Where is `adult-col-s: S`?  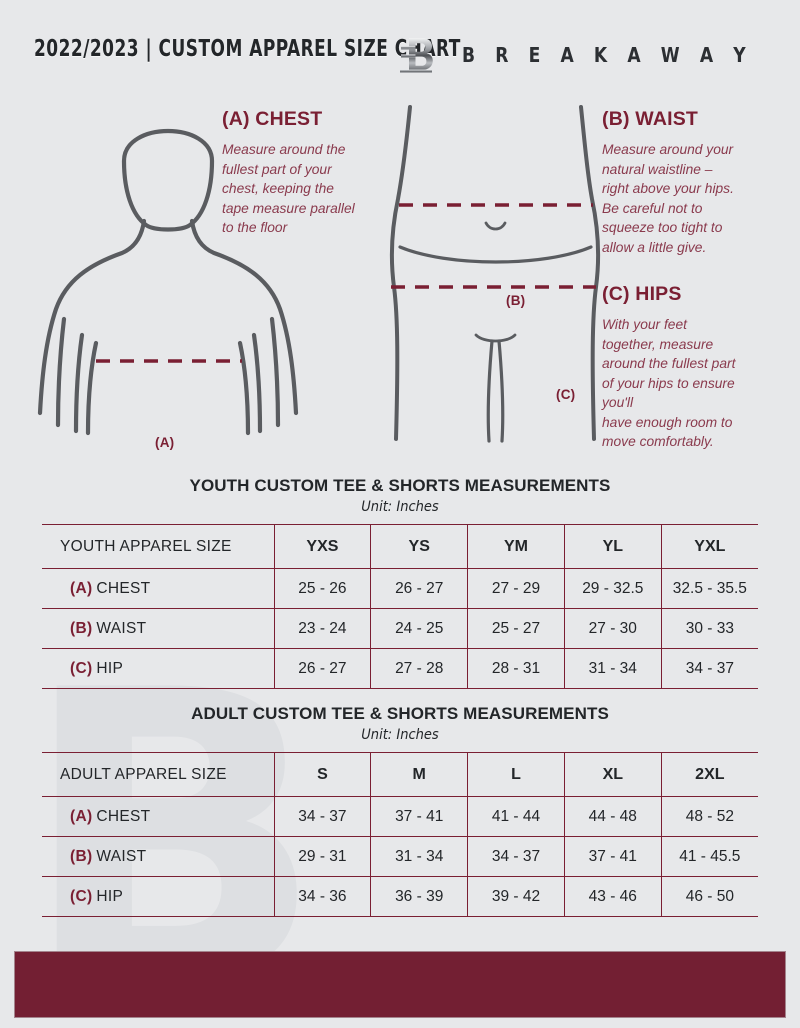 adult-col-s: S is located at coordinates (323, 774).